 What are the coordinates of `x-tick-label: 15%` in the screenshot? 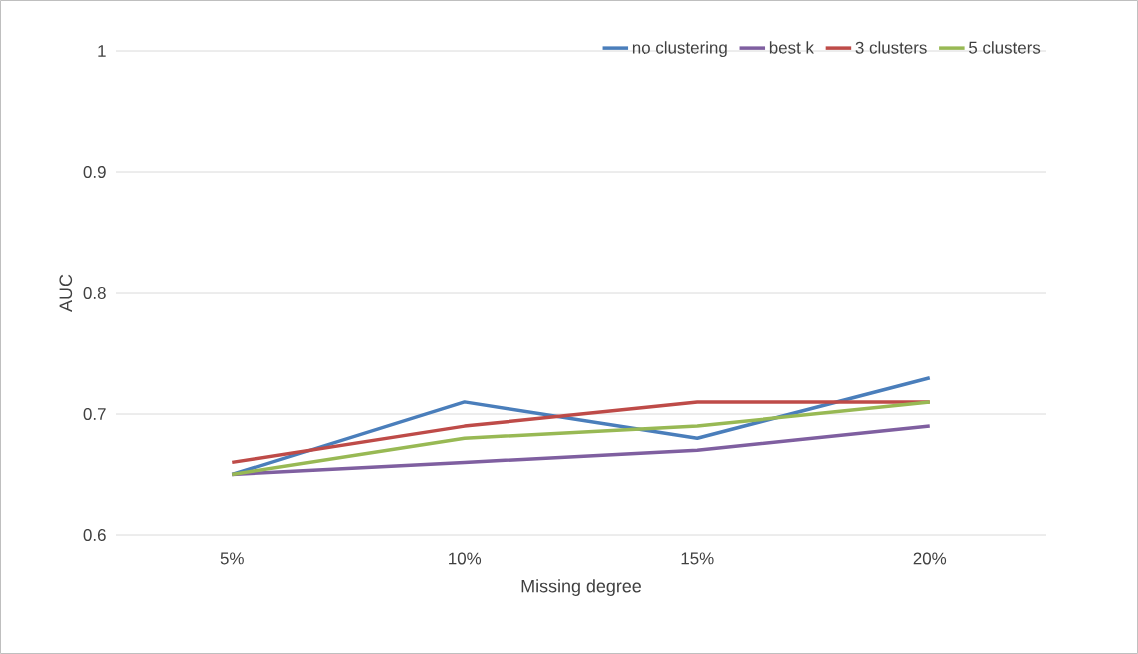 It's located at (697, 558).